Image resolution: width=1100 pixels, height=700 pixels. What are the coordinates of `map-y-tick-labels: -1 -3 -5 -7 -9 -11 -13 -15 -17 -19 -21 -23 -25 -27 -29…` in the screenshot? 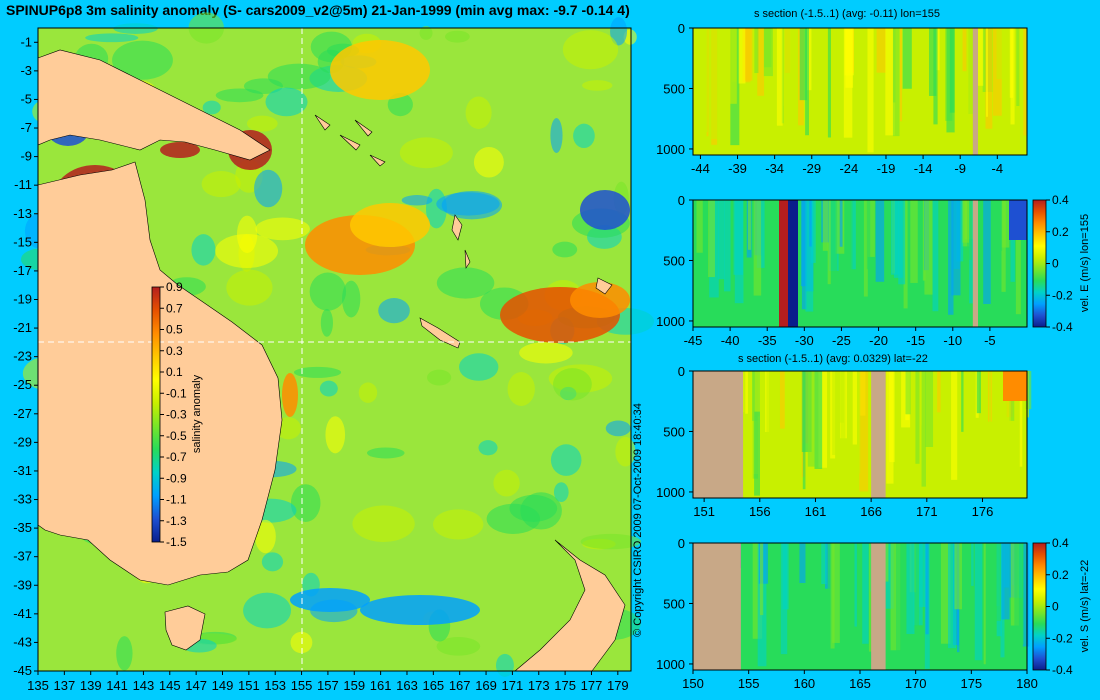 It's located at (25, 356).